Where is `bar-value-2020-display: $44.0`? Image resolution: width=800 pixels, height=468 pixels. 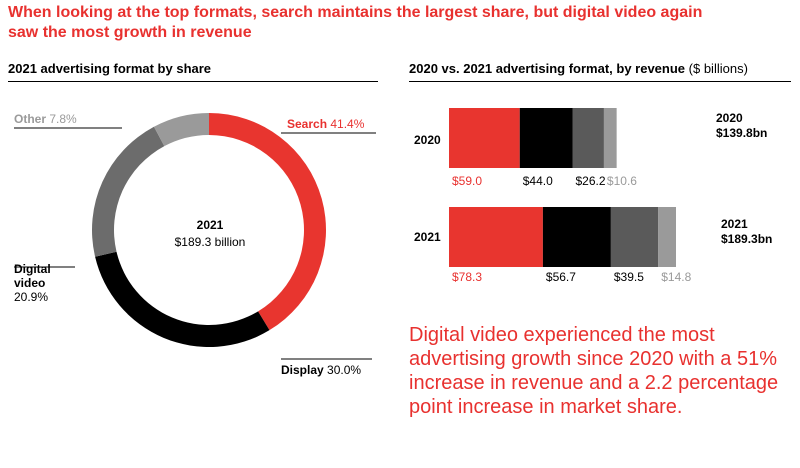 bar-value-2020-display: $44.0 is located at coordinates (538, 181).